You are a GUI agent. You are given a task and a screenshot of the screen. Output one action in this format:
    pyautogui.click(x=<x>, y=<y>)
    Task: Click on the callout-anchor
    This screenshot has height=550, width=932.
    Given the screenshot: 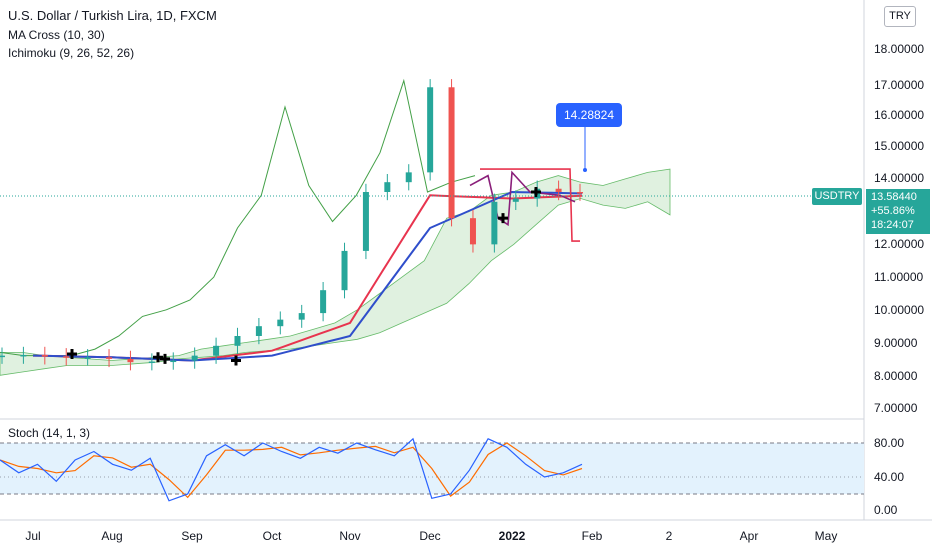 What is the action you would take?
    pyautogui.click(x=585, y=170)
    